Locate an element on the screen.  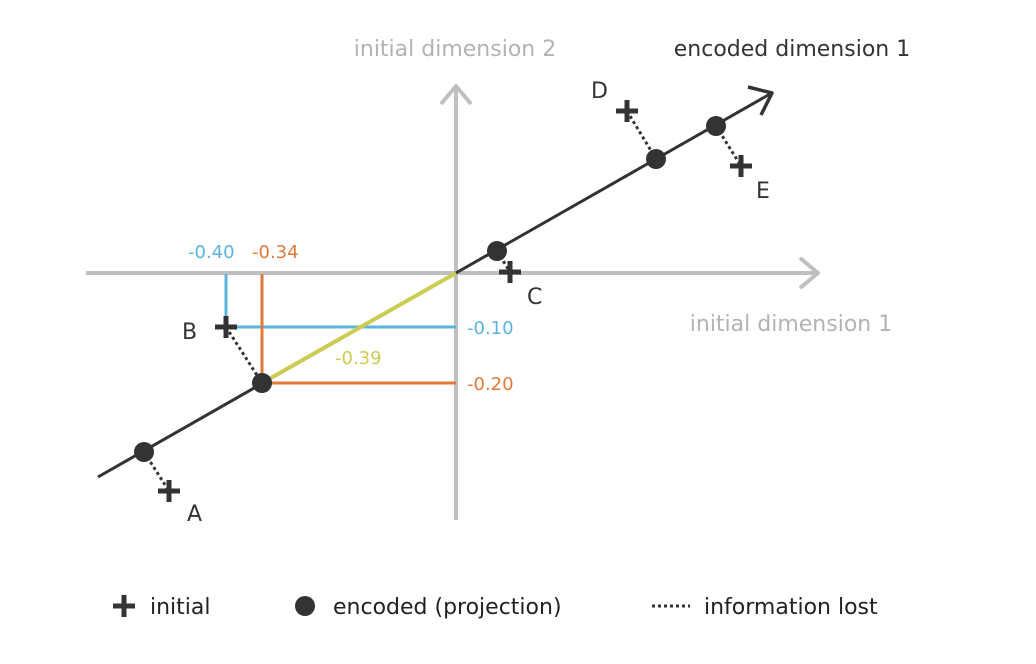
point-label-c: C is located at coordinates (534, 297).